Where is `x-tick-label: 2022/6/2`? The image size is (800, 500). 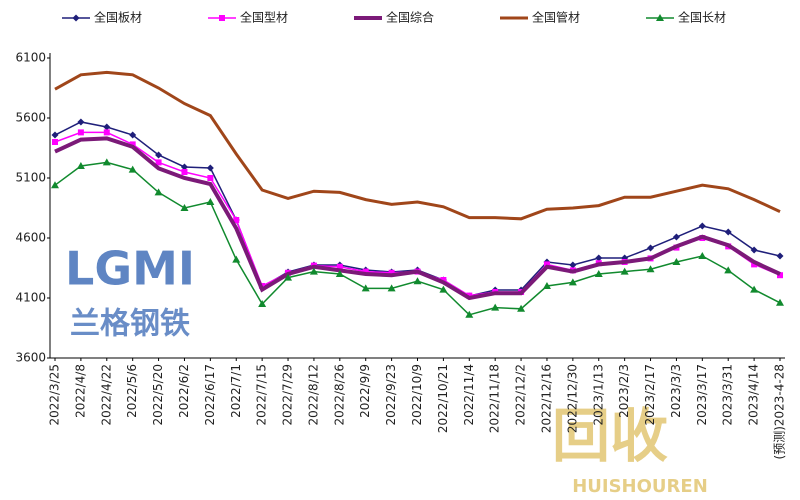 x-tick-label: 2022/6/2 is located at coordinates (184, 391).